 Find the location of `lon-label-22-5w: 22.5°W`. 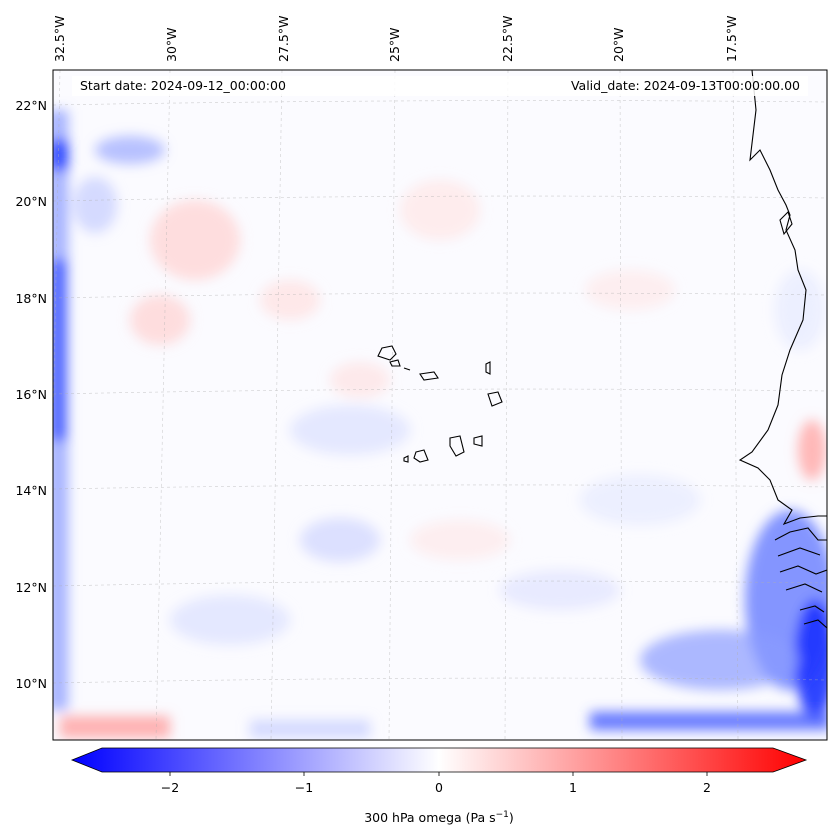

lon-label-22-5w: 22.5°W is located at coordinates (507, 39).